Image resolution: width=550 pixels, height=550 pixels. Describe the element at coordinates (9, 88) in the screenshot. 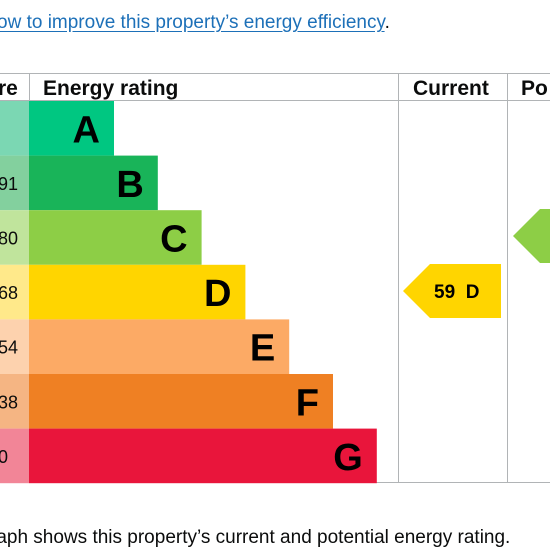

I see `header-score: re` at that location.